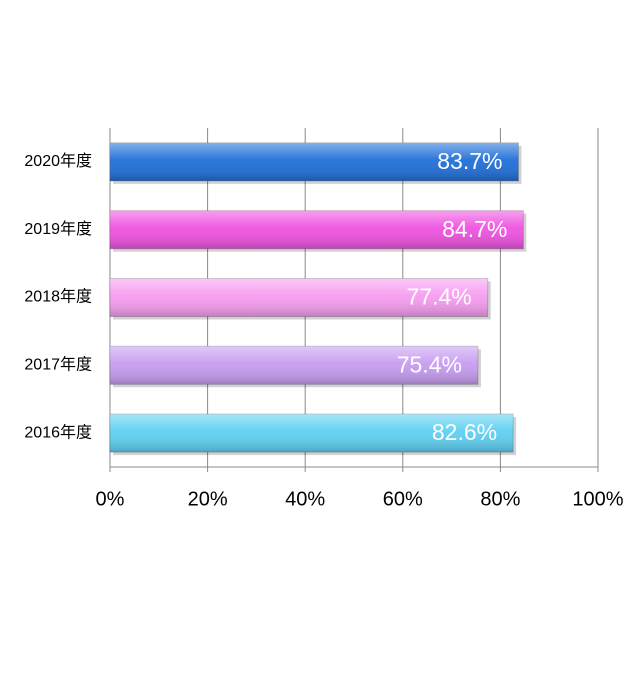 The image size is (632, 678). Describe the element at coordinates (597, 499) in the screenshot. I see `x-tick-label: 100%` at that location.